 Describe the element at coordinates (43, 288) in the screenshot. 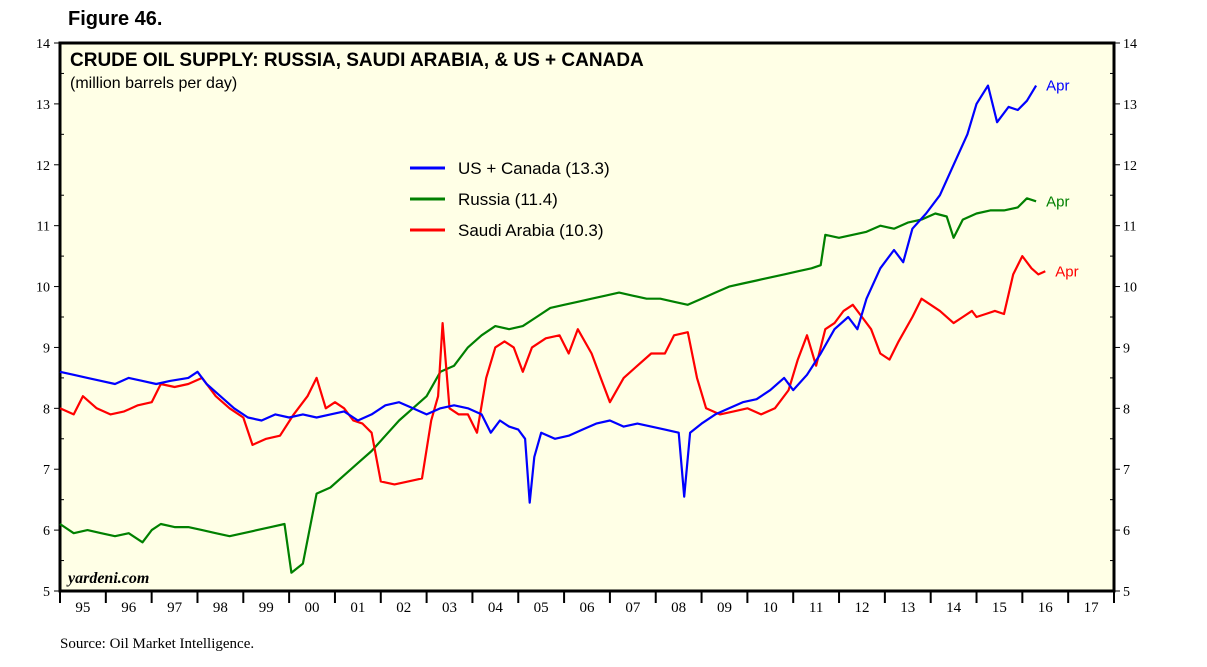

I see `y-tick-label-left: 10` at that location.